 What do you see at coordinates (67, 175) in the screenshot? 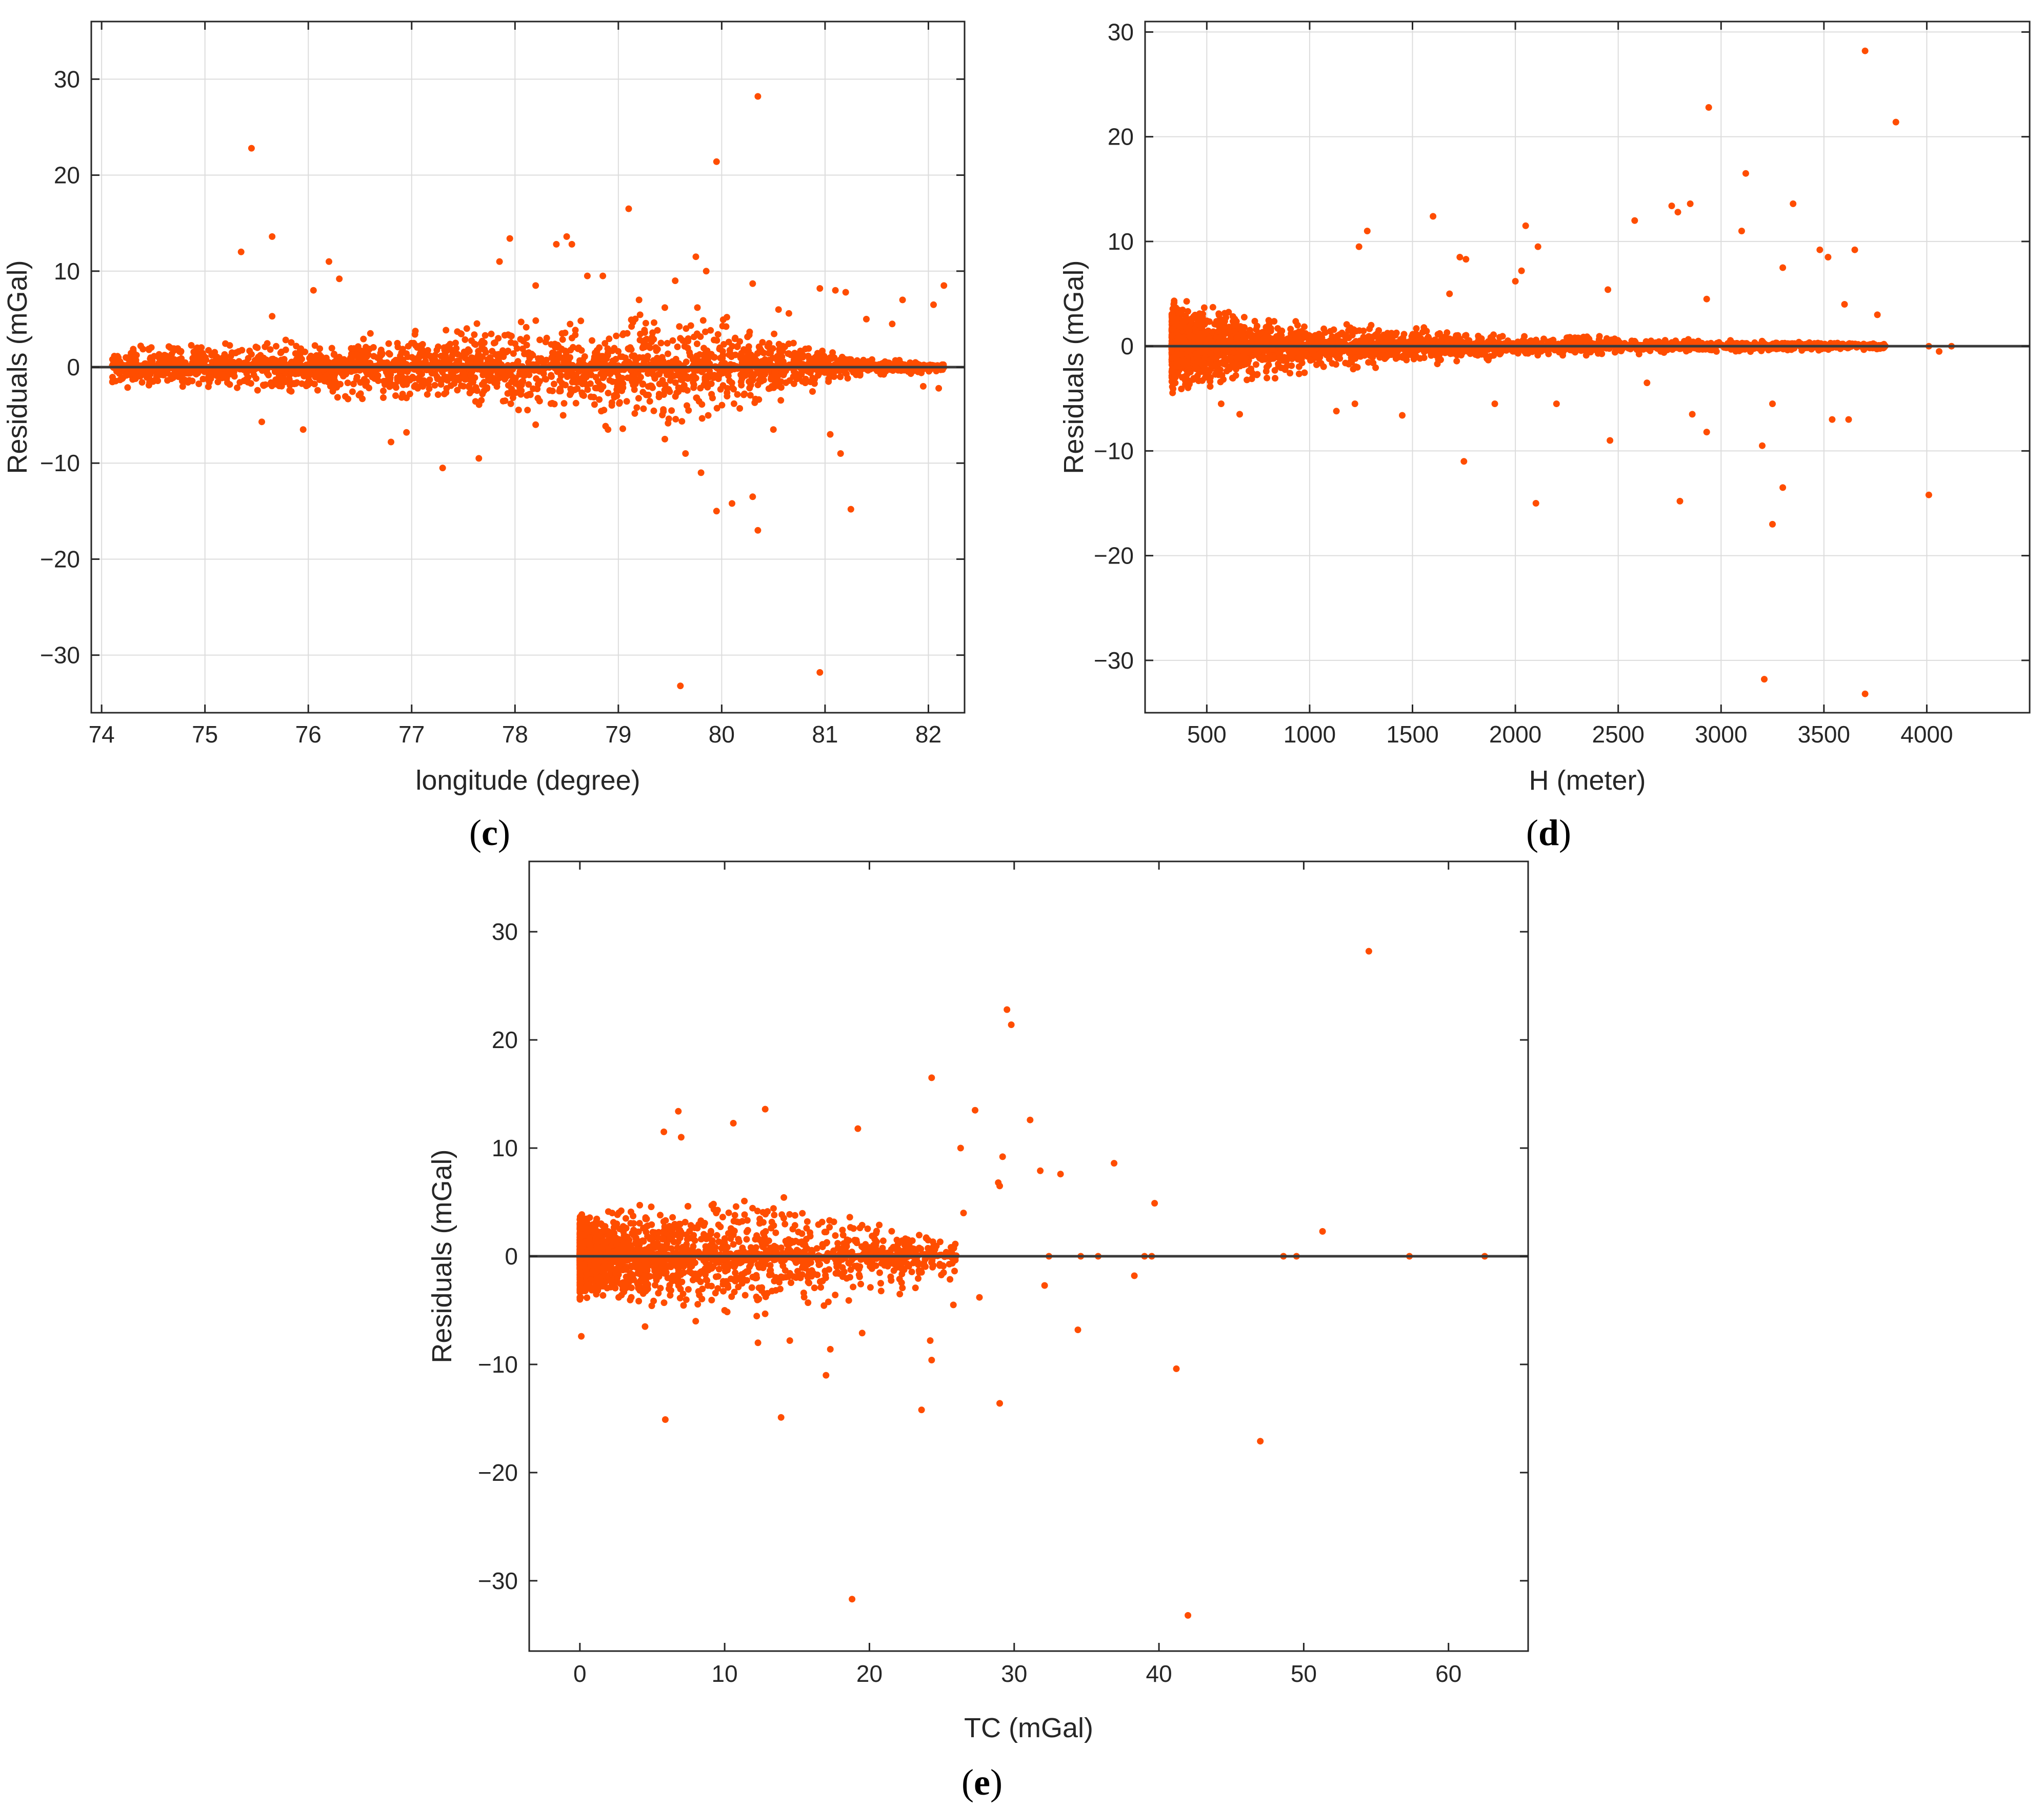
I see `y-tick-label: 20` at bounding box center [67, 175].